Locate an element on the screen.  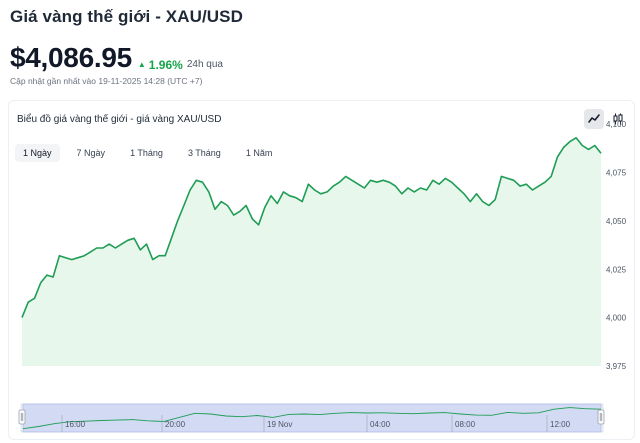
navigator-window is located at coordinates (312, 418).